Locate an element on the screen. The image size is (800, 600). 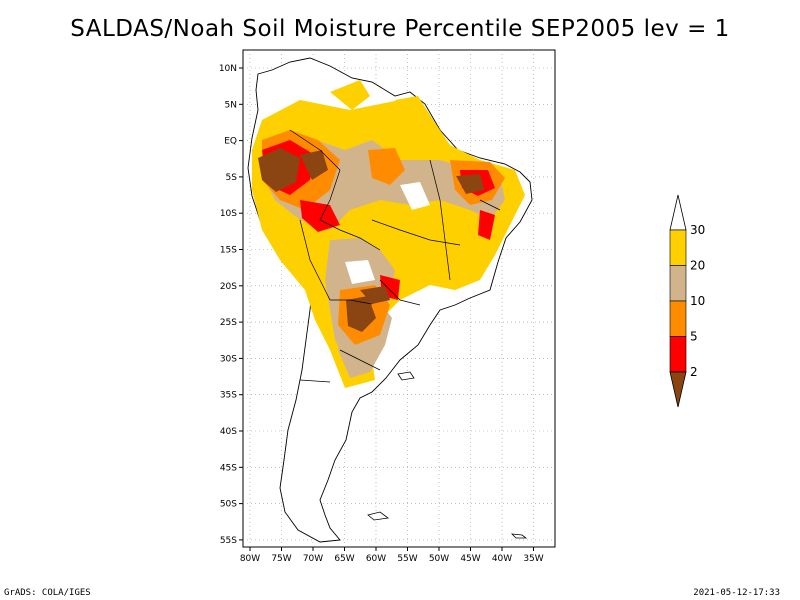
lat-label: 50S is located at coordinates (228, 505).